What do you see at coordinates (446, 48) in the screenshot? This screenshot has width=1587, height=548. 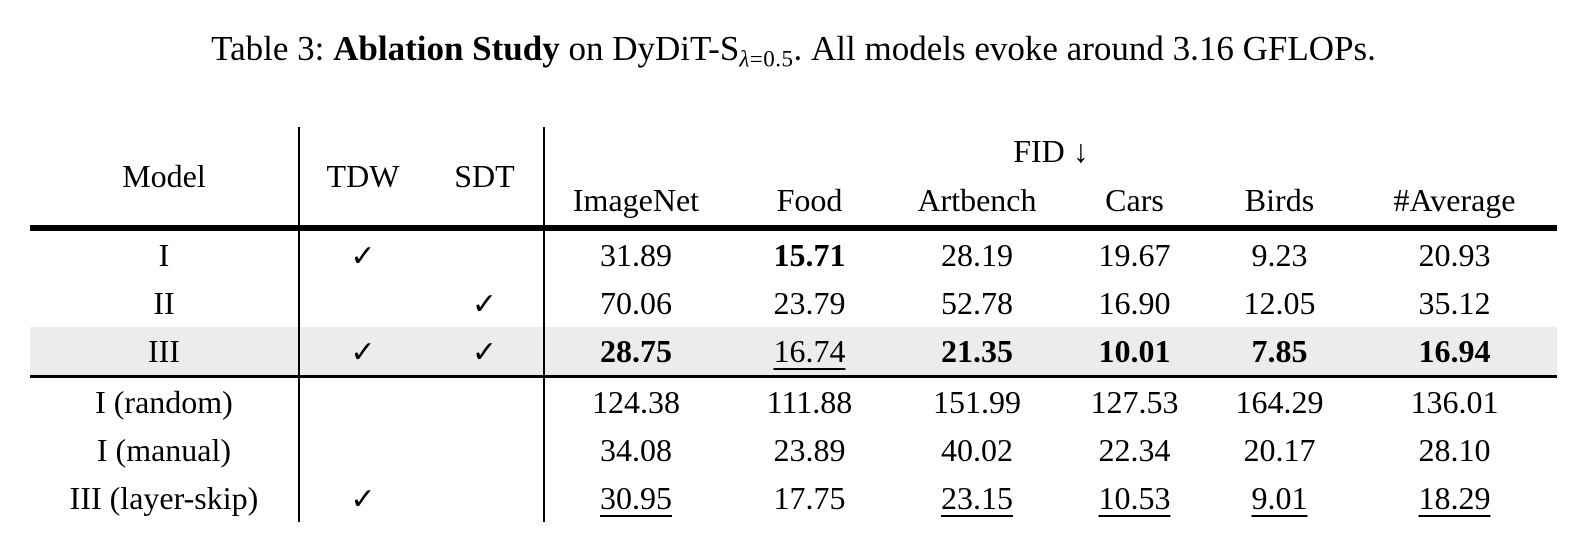 I see `caption-emphasis: Ablation Study` at bounding box center [446, 48].